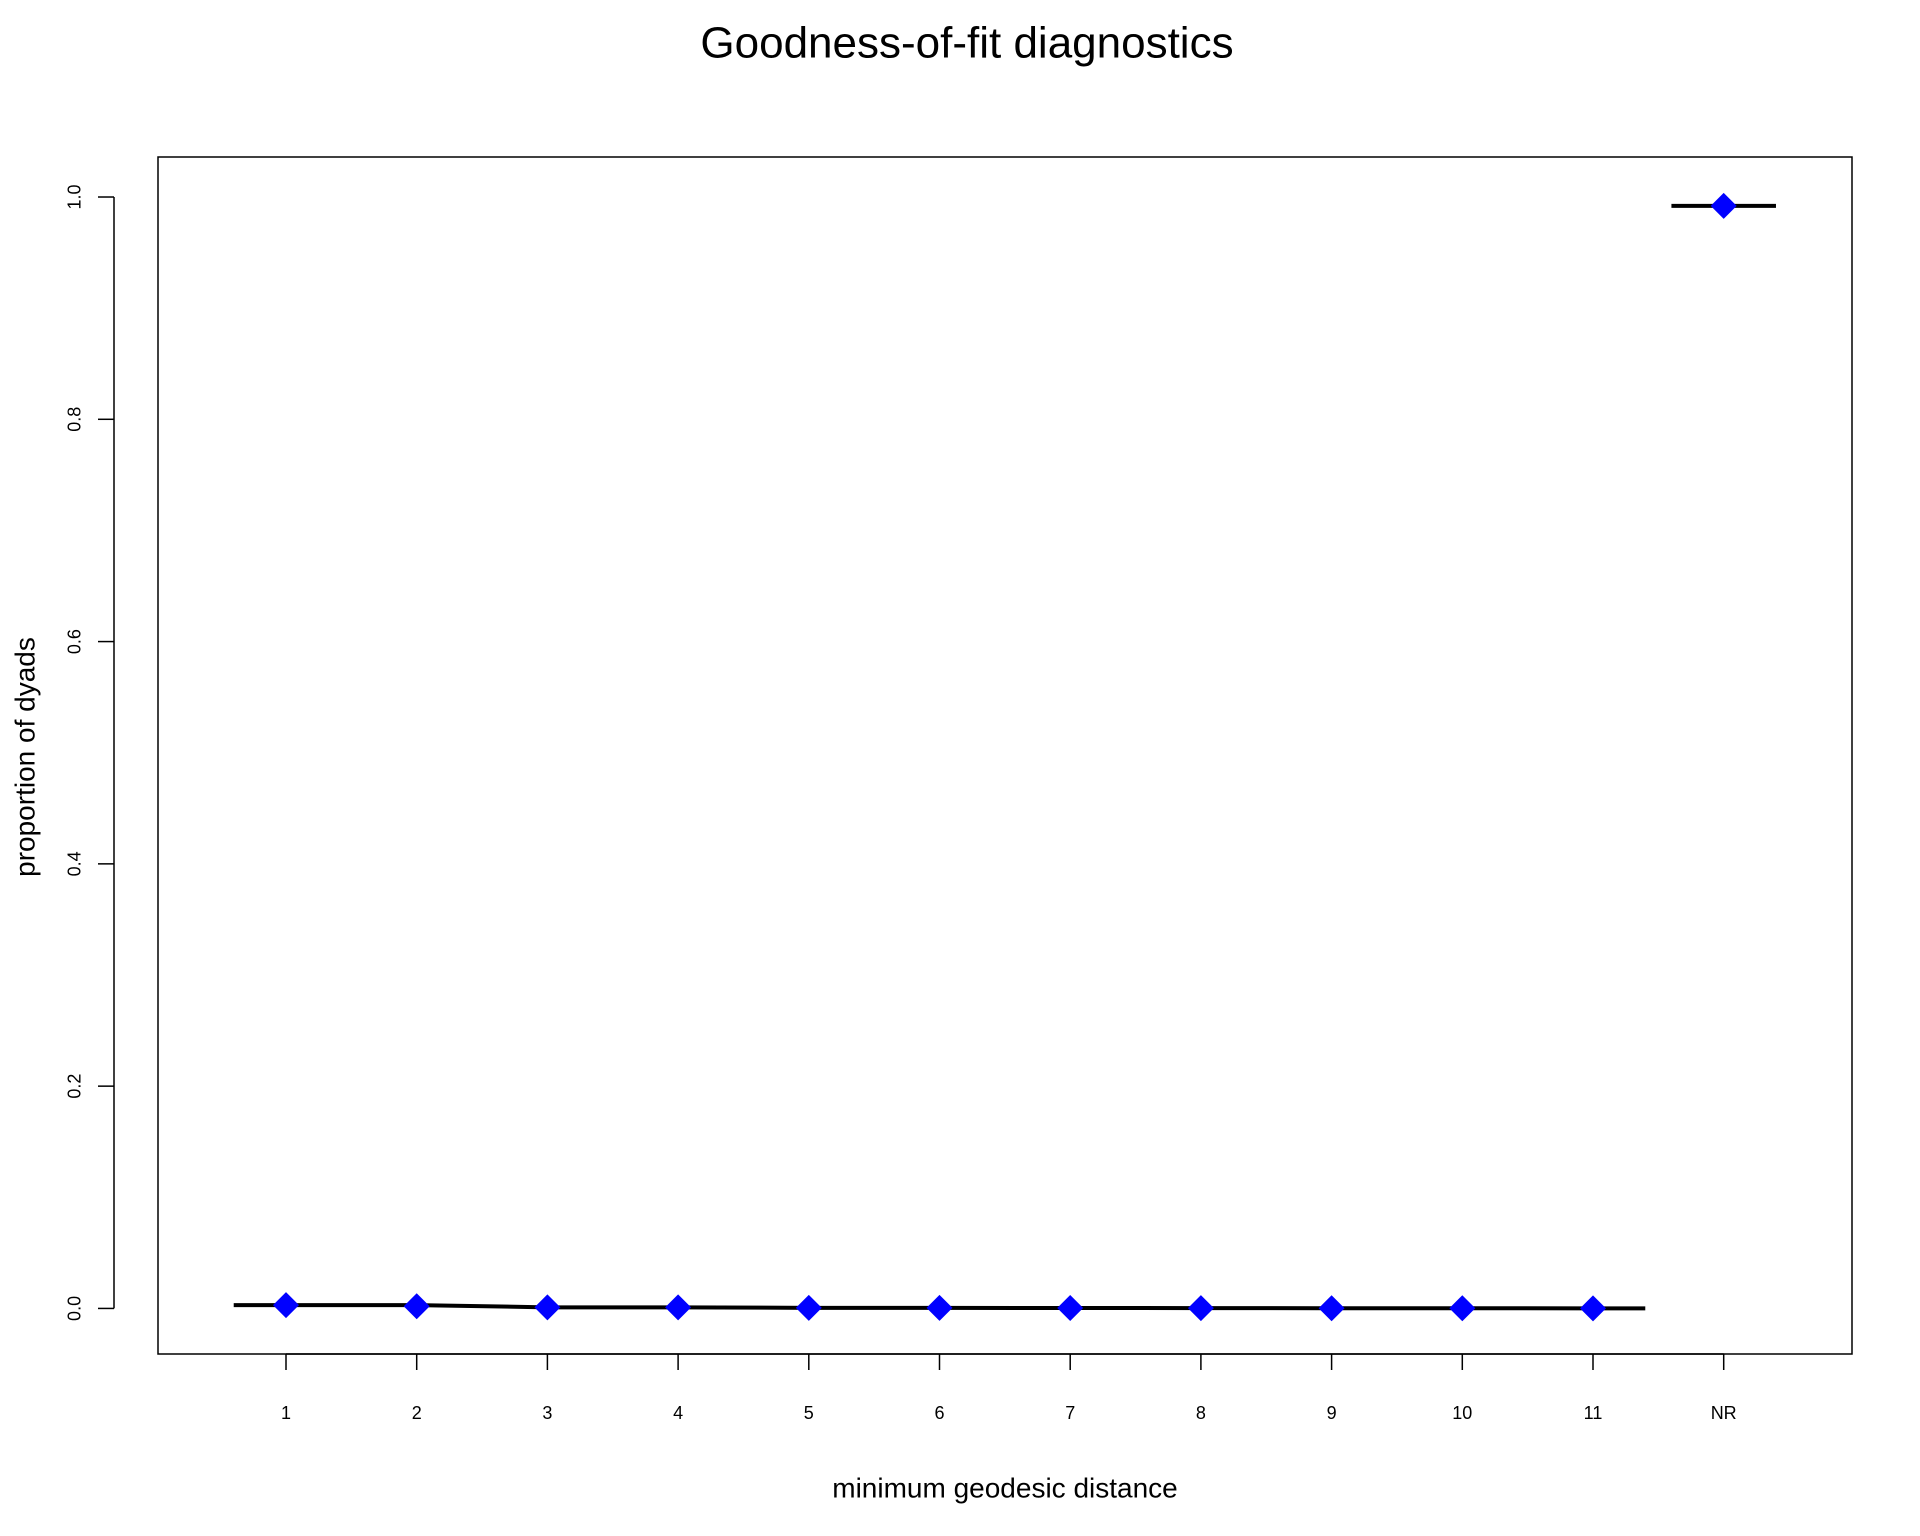  Describe the element at coordinates (75, 1308) in the screenshot. I see `y-tick-label: 0.0` at that location.